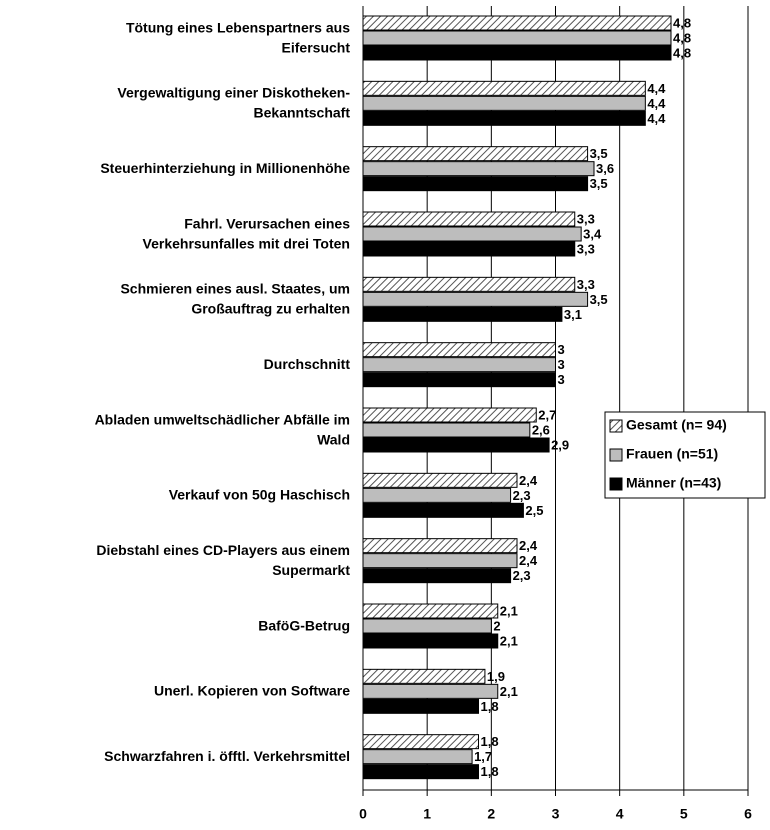 The width and height of the screenshot is (770, 830). What do you see at coordinates (547, 414) in the screenshot?
I see `value-label: 2,7` at bounding box center [547, 414].